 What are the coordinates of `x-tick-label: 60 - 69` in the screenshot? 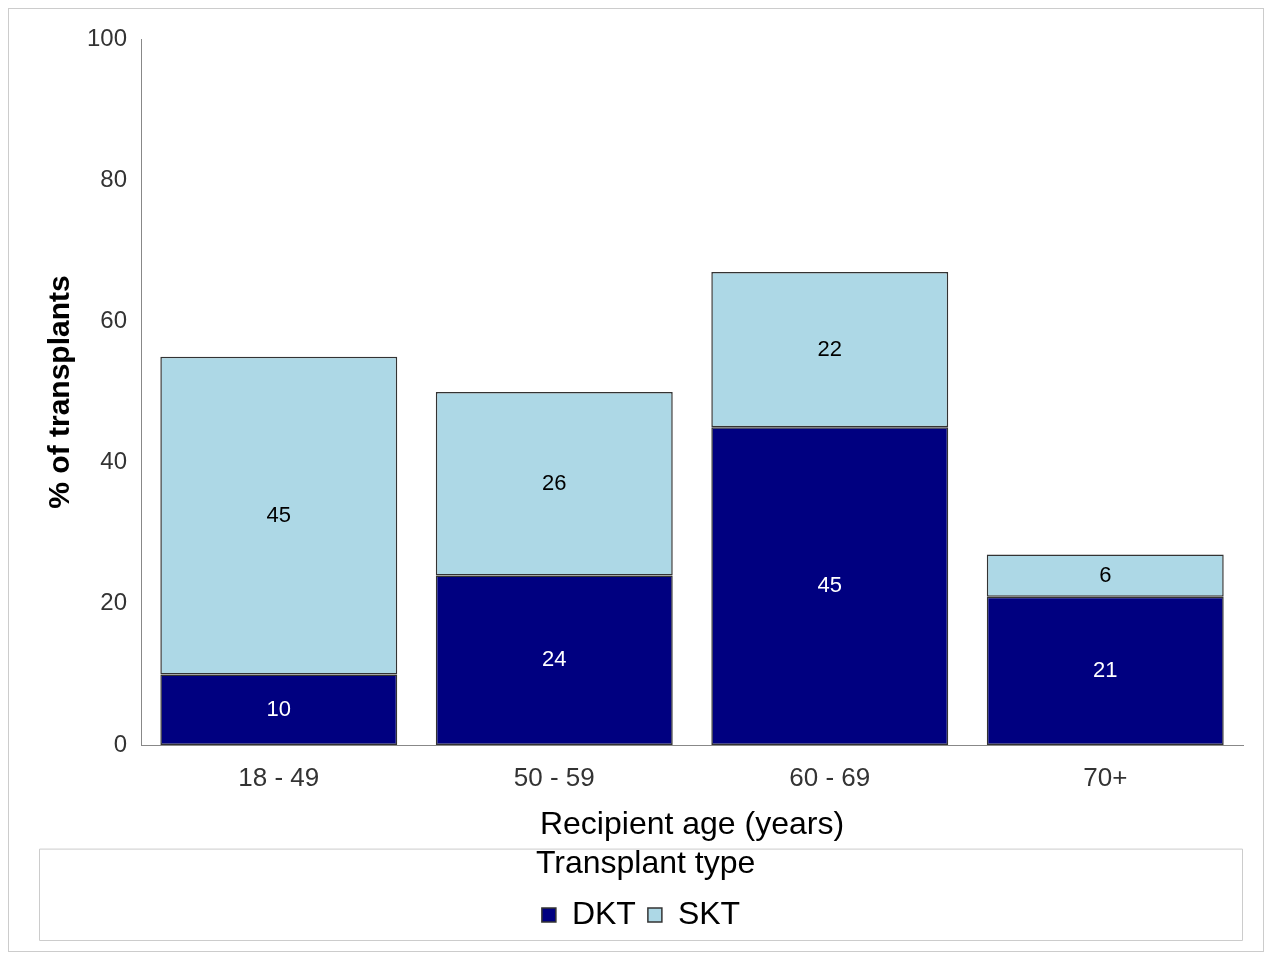 It's located at (830, 776).